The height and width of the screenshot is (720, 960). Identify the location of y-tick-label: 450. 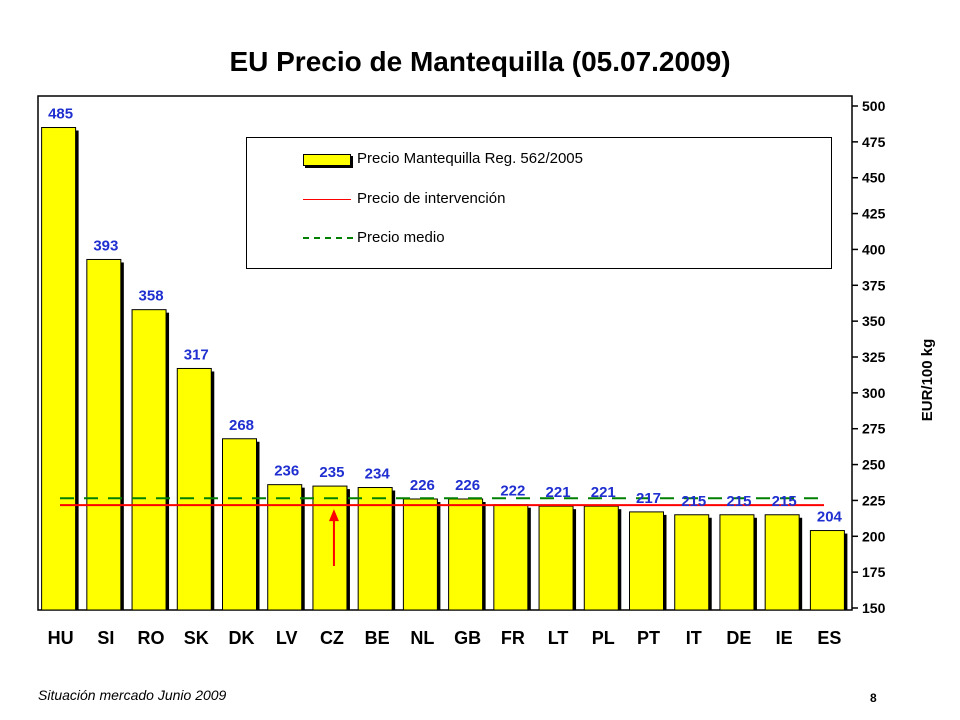
(874, 178).